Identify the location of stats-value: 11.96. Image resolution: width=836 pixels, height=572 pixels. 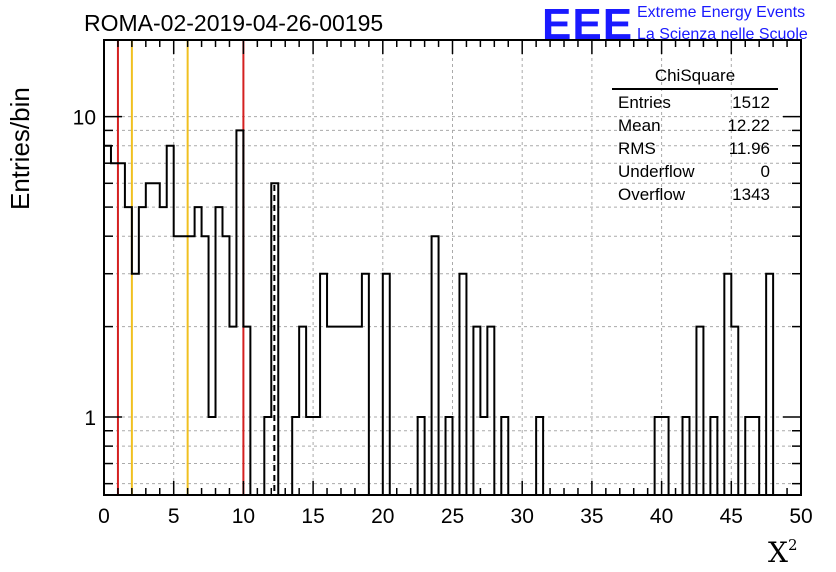
(749, 148).